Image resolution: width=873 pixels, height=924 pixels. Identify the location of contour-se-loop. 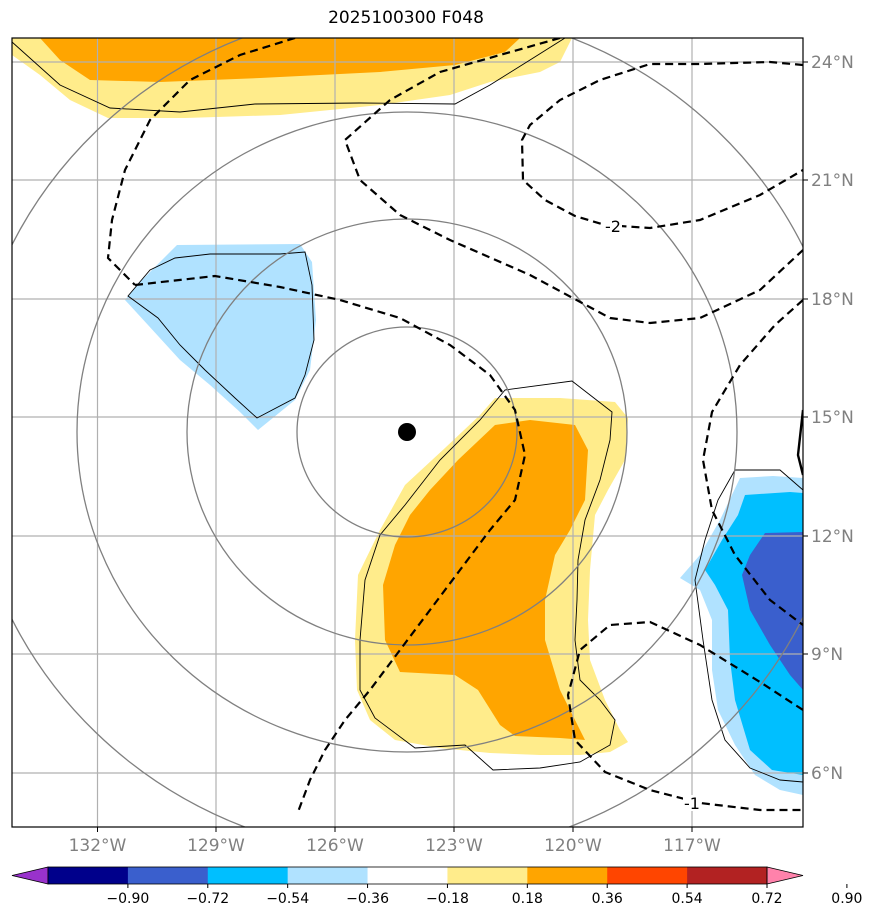
(684, 716).